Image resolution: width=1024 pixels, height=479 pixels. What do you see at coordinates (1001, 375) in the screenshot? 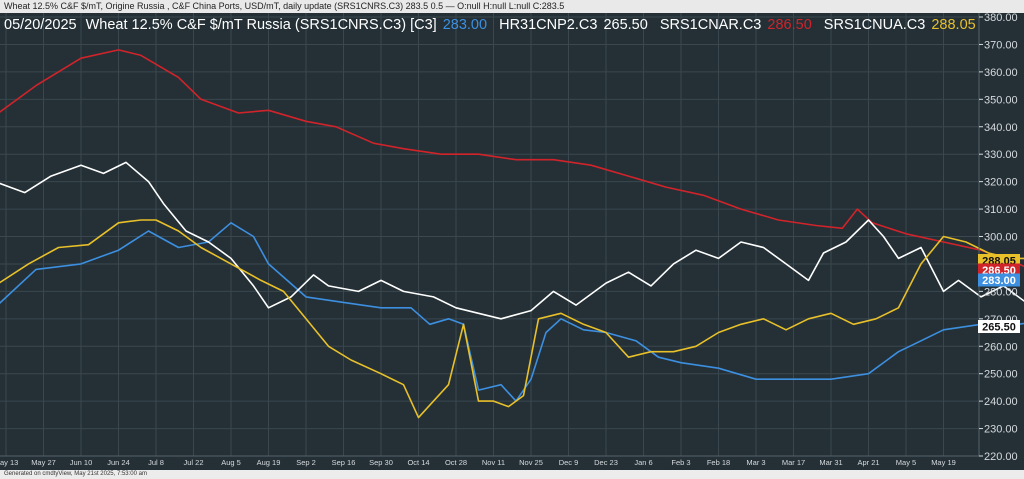
I see `y-tick-label: 250.00` at bounding box center [1001, 375].